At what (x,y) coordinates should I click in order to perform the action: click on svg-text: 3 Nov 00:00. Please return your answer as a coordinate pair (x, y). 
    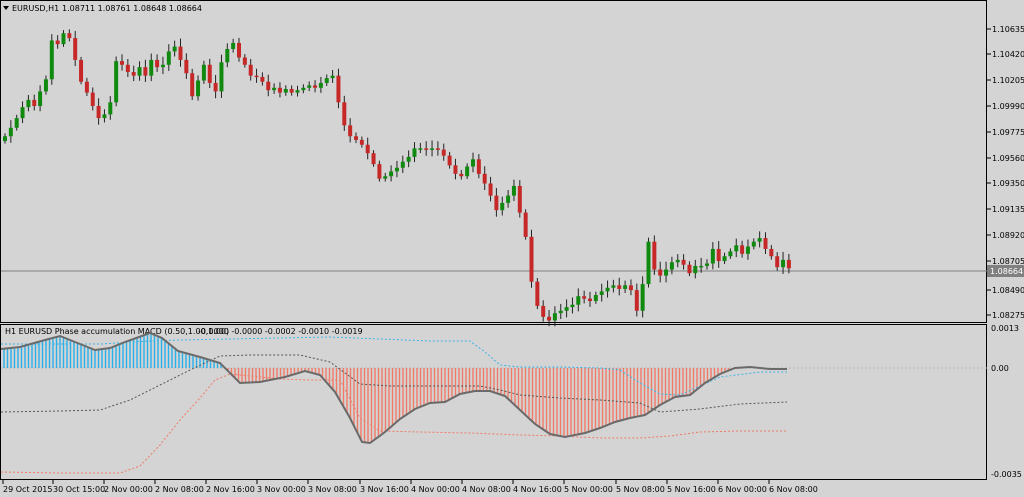
    Looking at the image, I should click on (281, 489).